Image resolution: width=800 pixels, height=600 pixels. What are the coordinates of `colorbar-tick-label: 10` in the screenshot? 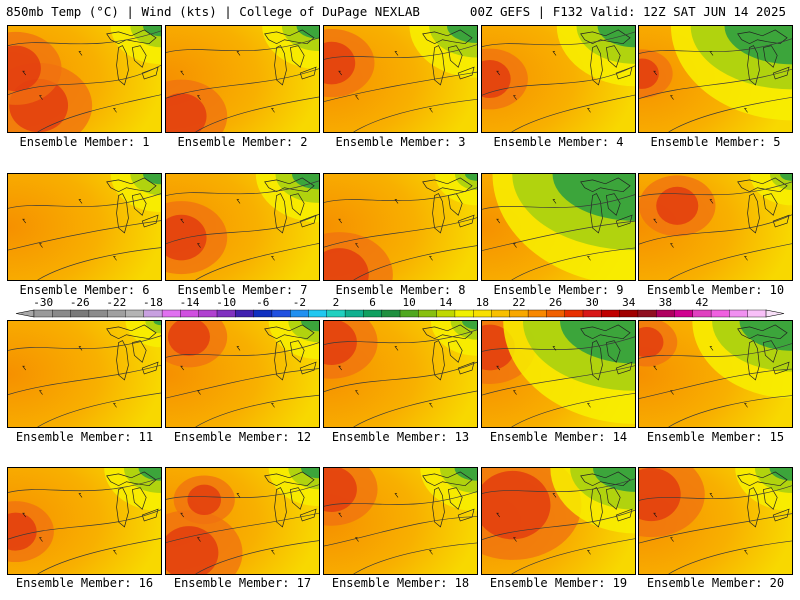 It's located at (409, 302).